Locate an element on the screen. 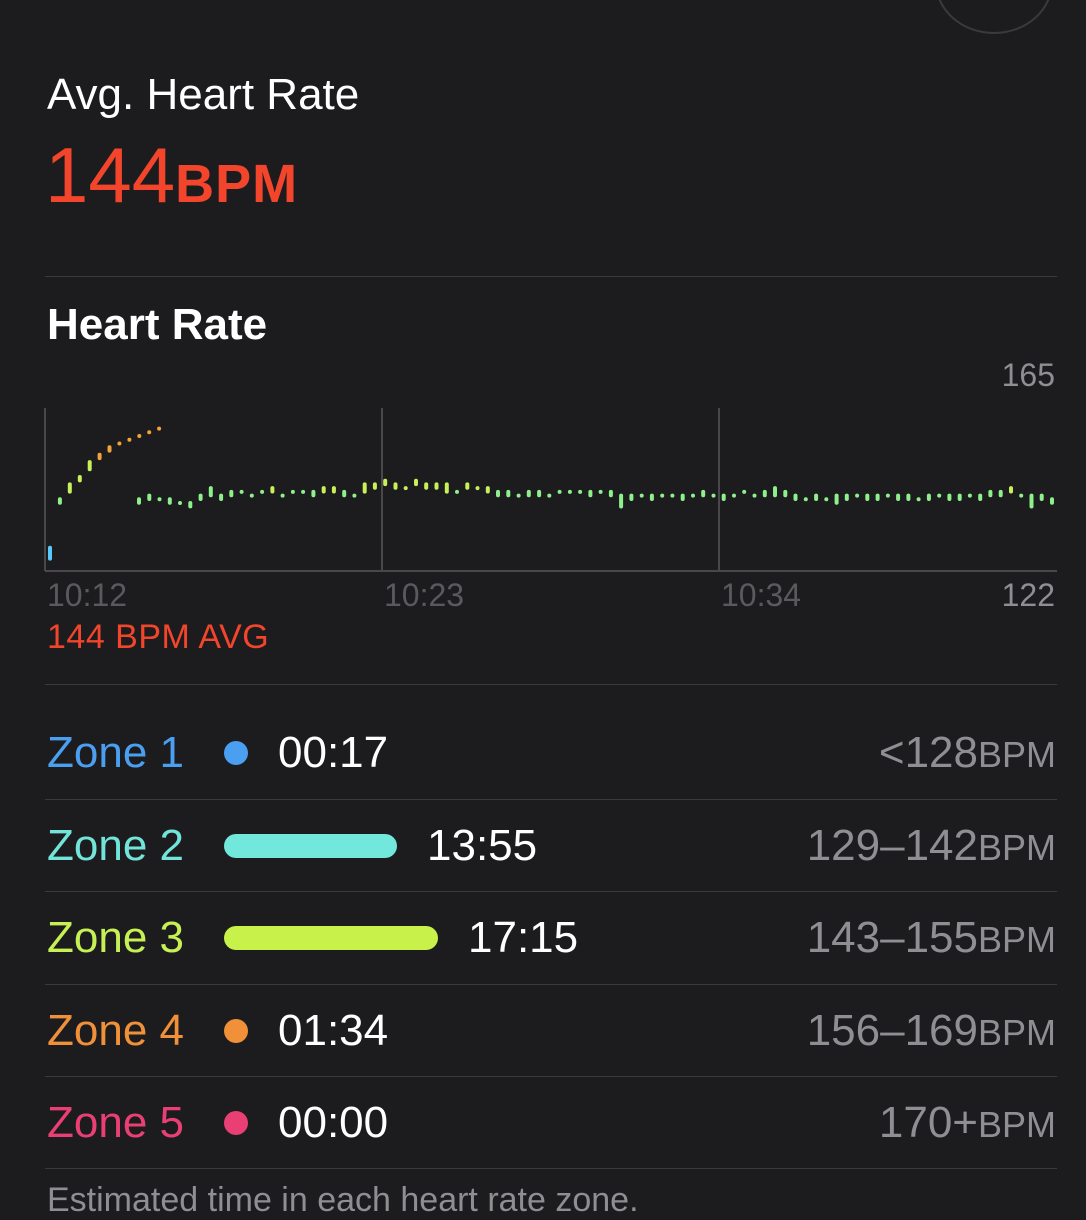 The image size is (1086, 1220). avg-heart-rate-label: Avg. Heart Rate is located at coordinates (203, 94).